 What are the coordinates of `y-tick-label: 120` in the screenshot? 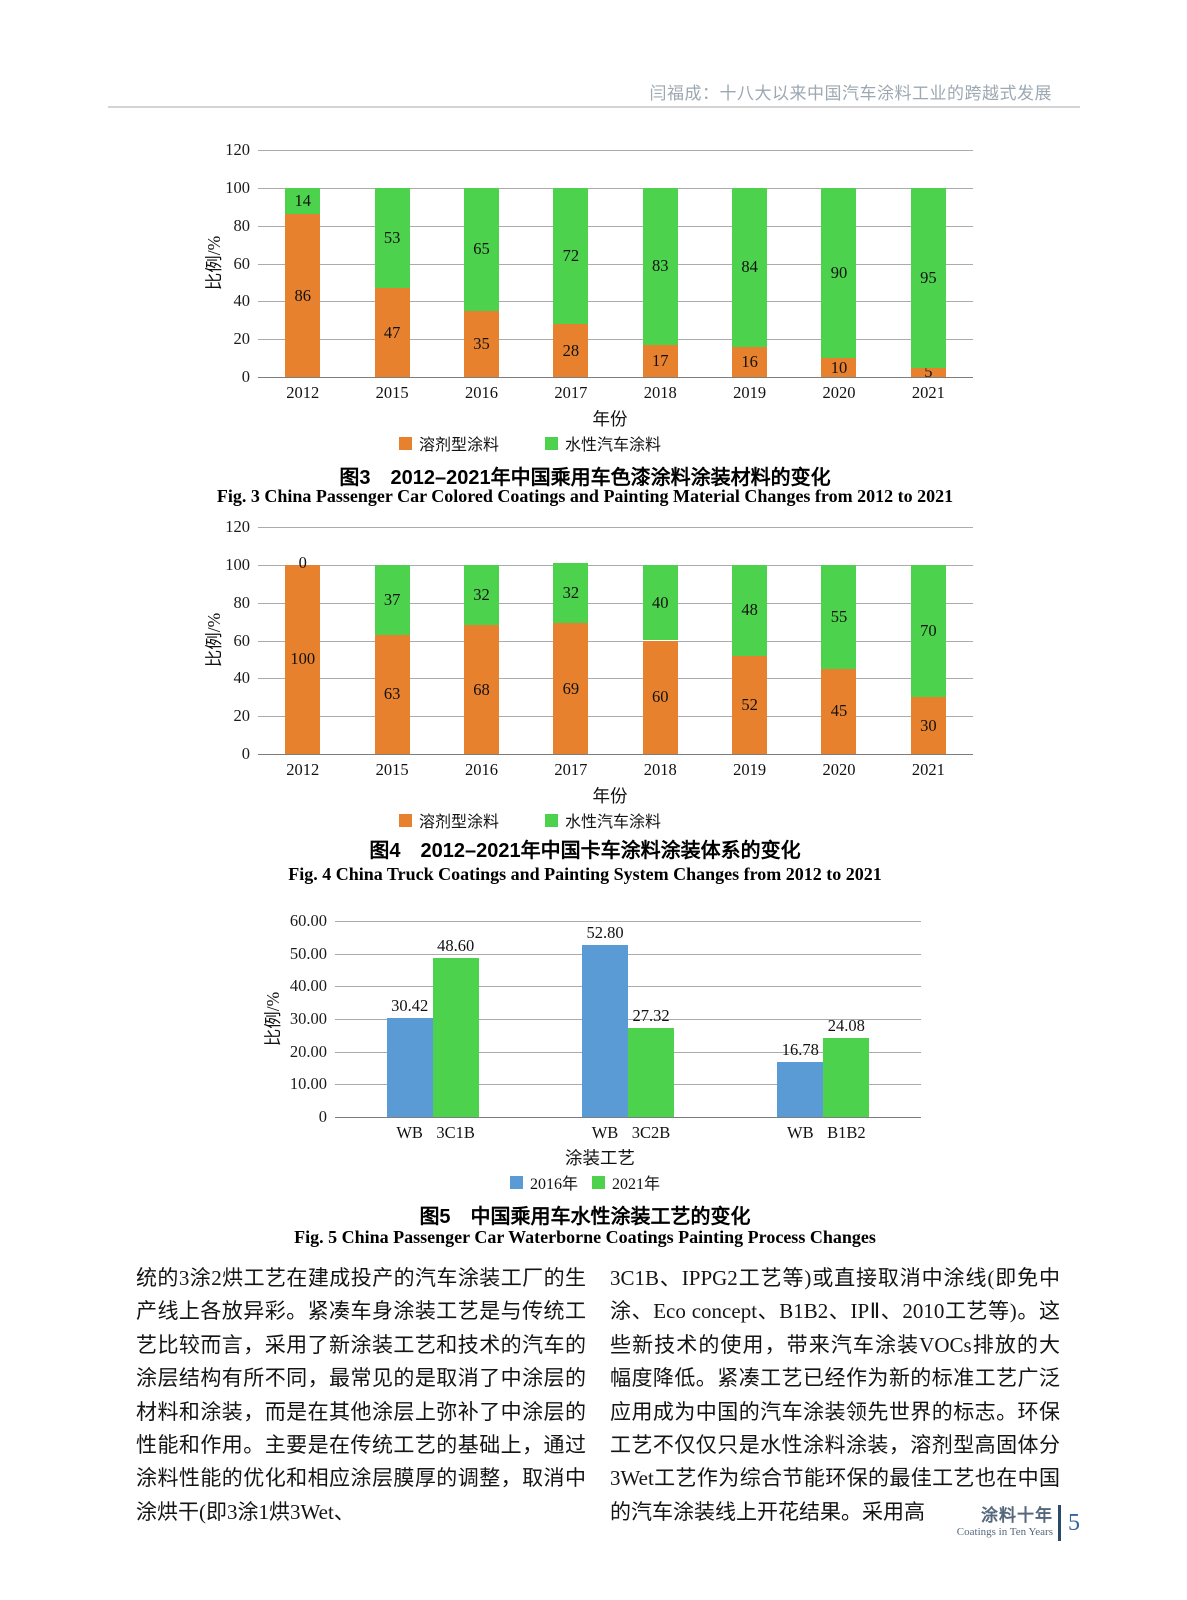 It's located at (237, 149).